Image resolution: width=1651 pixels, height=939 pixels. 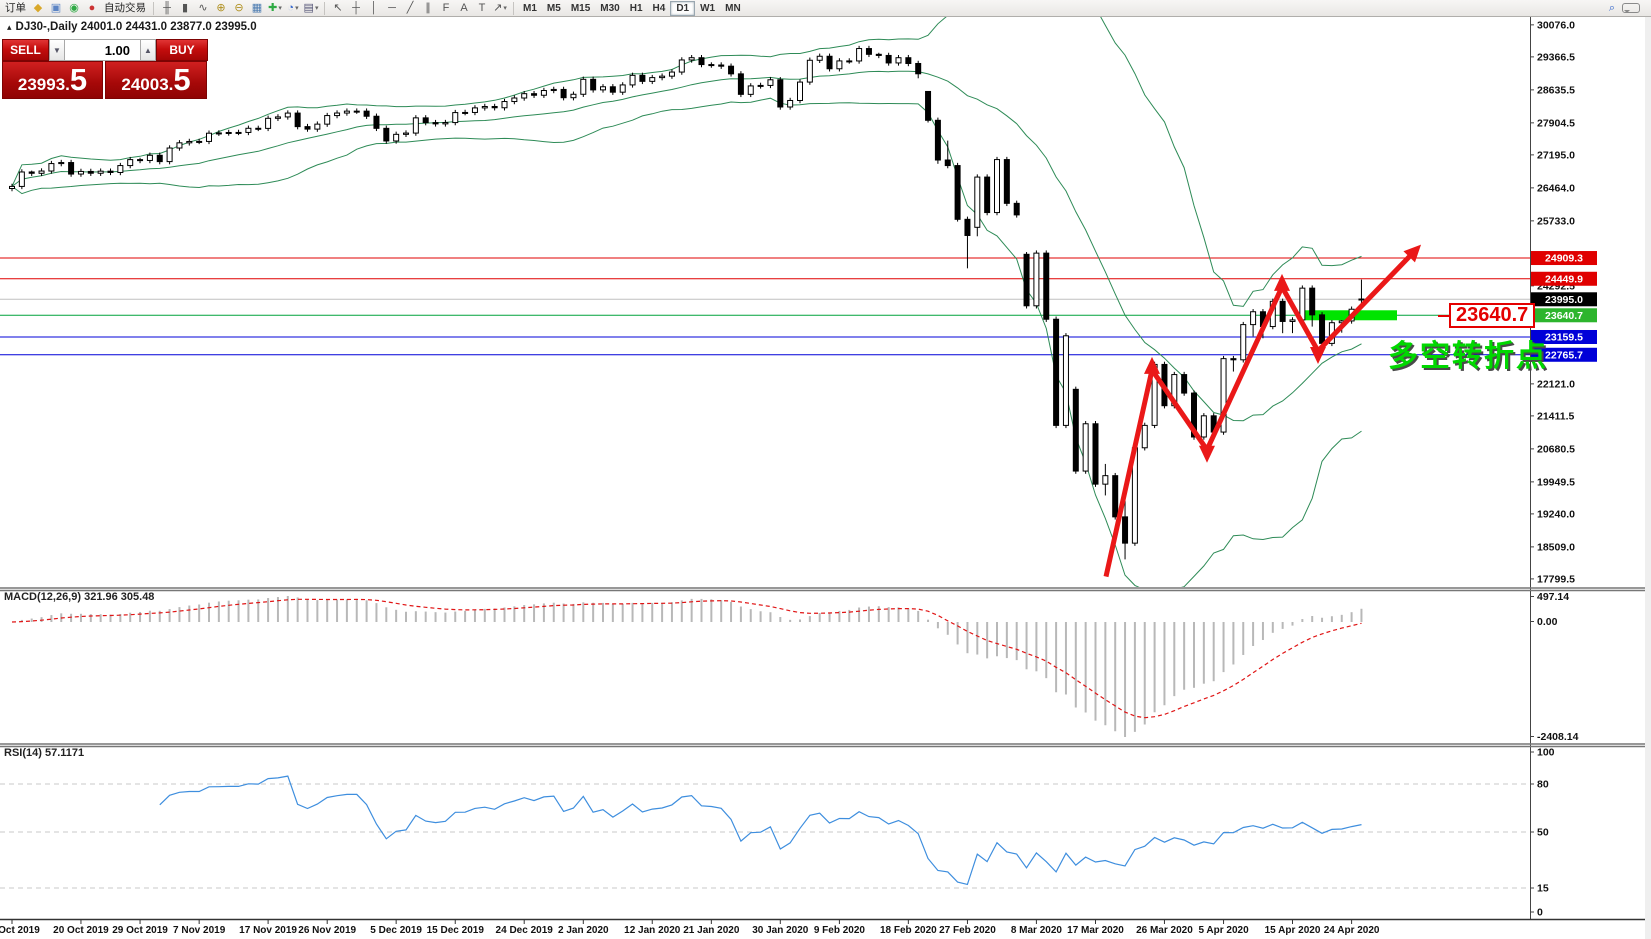 What do you see at coordinates (25, 50) in the screenshot?
I see `sell-button: SELL` at bounding box center [25, 50].